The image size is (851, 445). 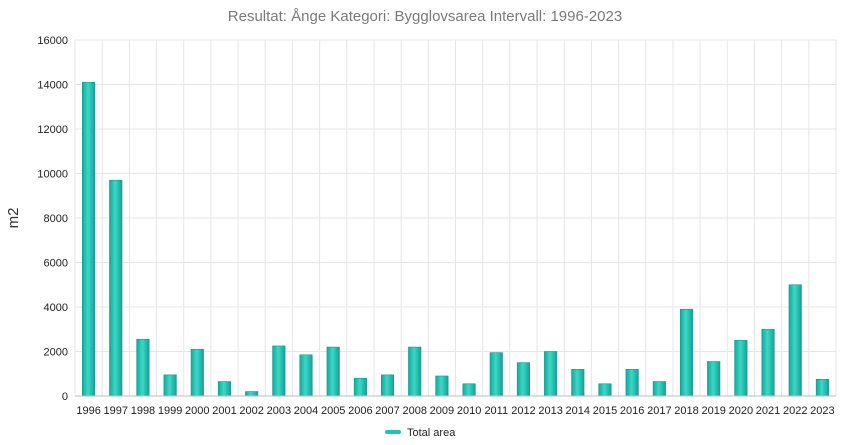 What do you see at coordinates (13, 218) in the screenshot?
I see `y-axis-label: m2` at bounding box center [13, 218].